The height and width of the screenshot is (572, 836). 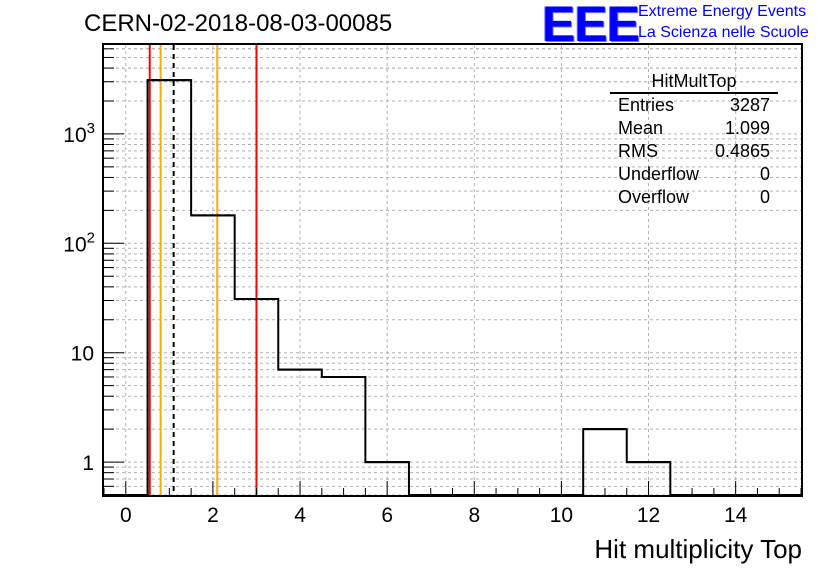 What do you see at coordinates (213, 515) in the screenshot?
I see `x-tick-label: 2` at bounding box center [213, 515].